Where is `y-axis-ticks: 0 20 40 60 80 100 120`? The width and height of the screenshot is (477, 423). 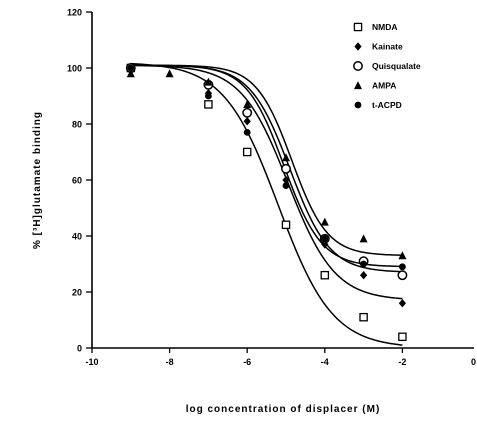
y-axis-ticks: 0 20 40 60 80 100 120 is located at coordinates (79, 181).